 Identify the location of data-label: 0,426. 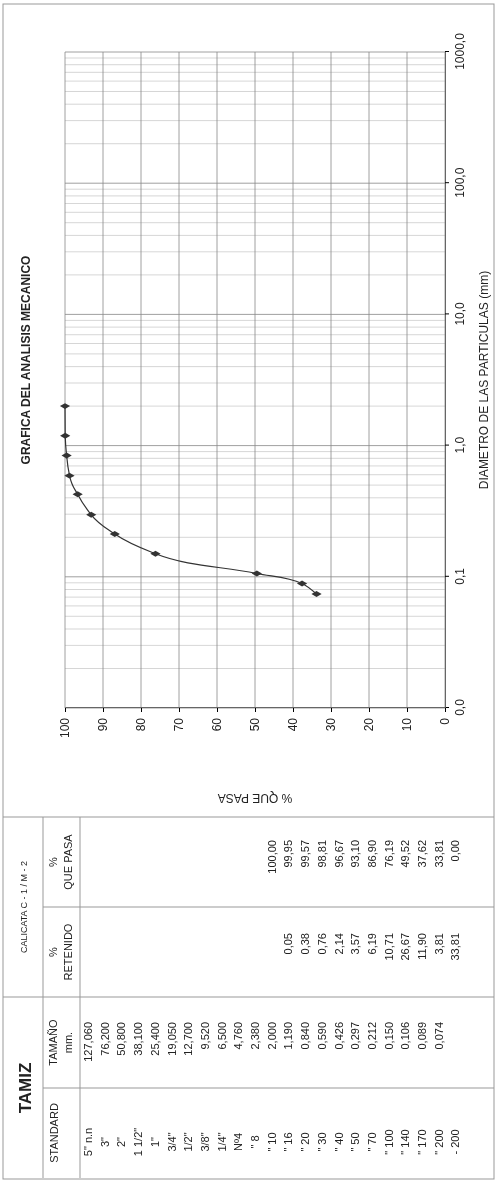
(338, 1036).